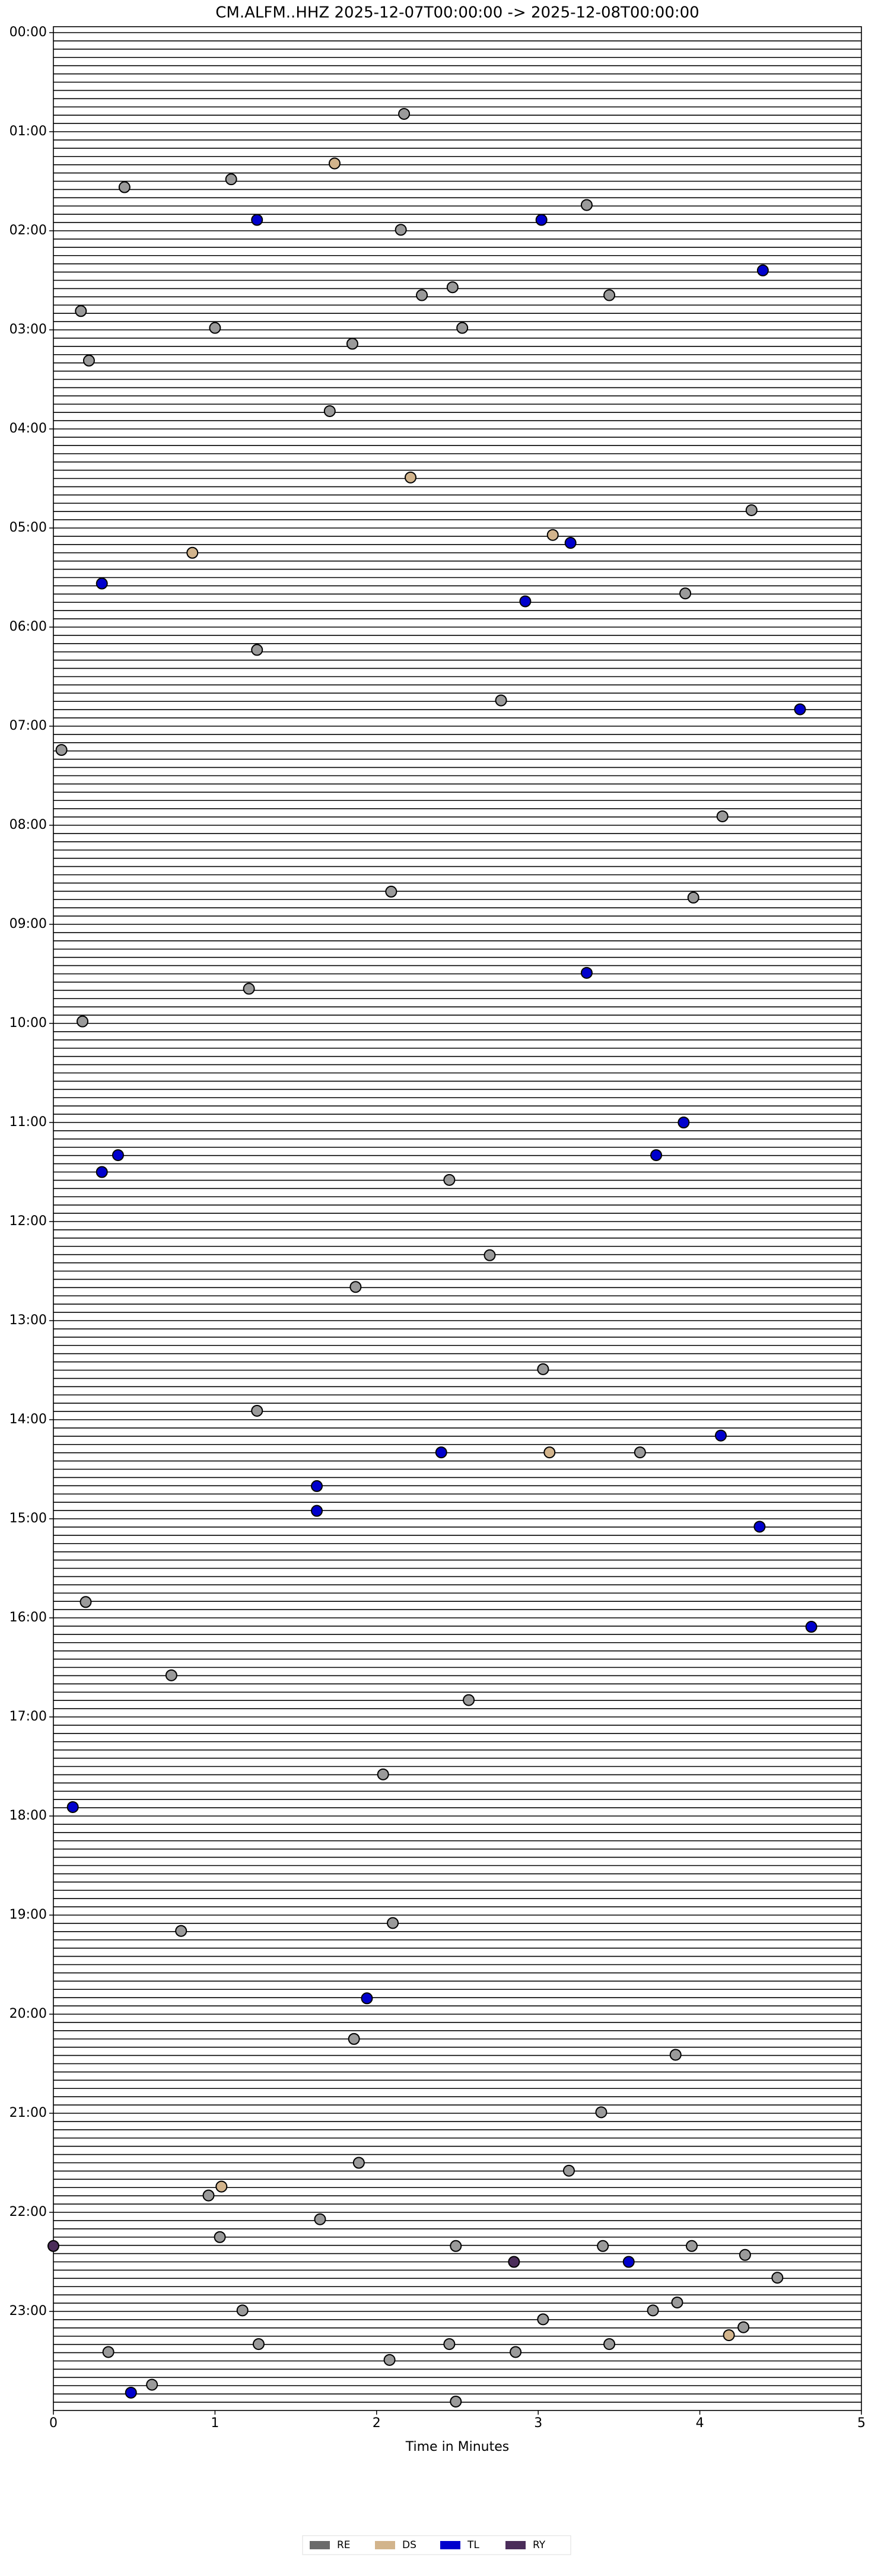 The width and height of the screenshot is (881, 2576). Describe the element at coordinates (28, 1716) in the screenshot. I see `y-tick-label: 17:00` at that location.